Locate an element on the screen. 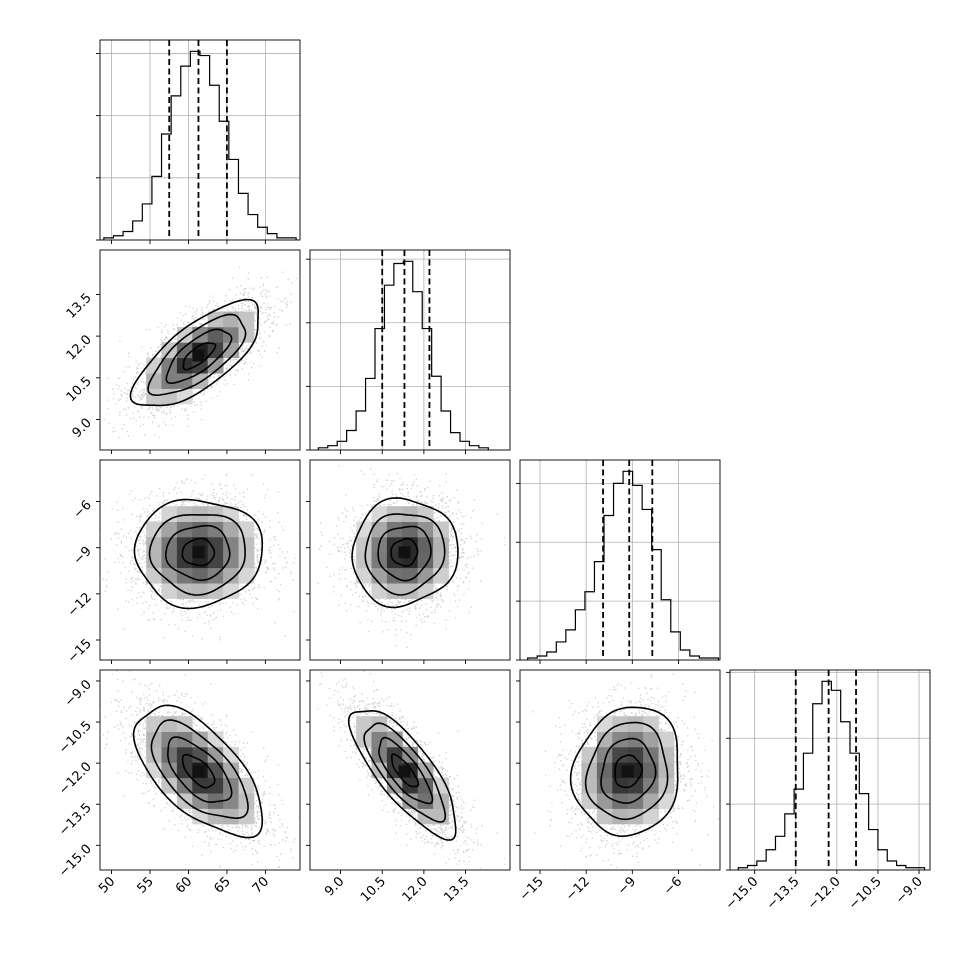 This screenshot has width=970, height=970. x-tick-label: 50 is located at coordinates (107, 885).